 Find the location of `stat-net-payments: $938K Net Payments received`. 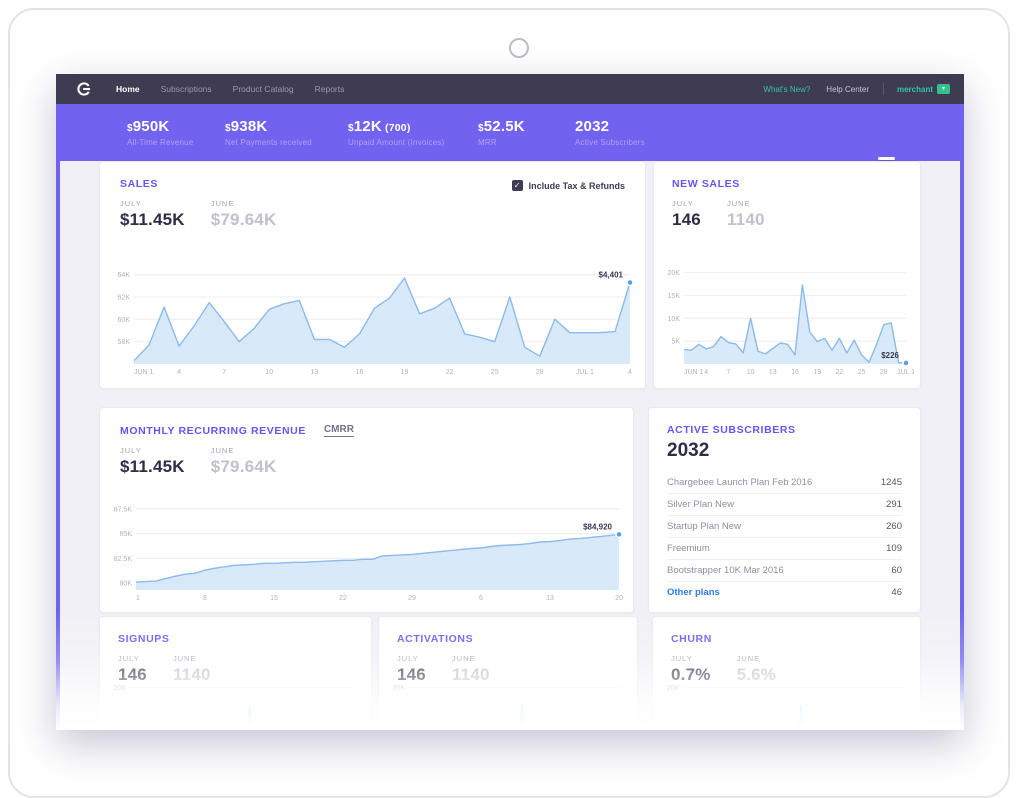

stat-net-payments: $938K Net Payments received is located at coordinates (268, 132).